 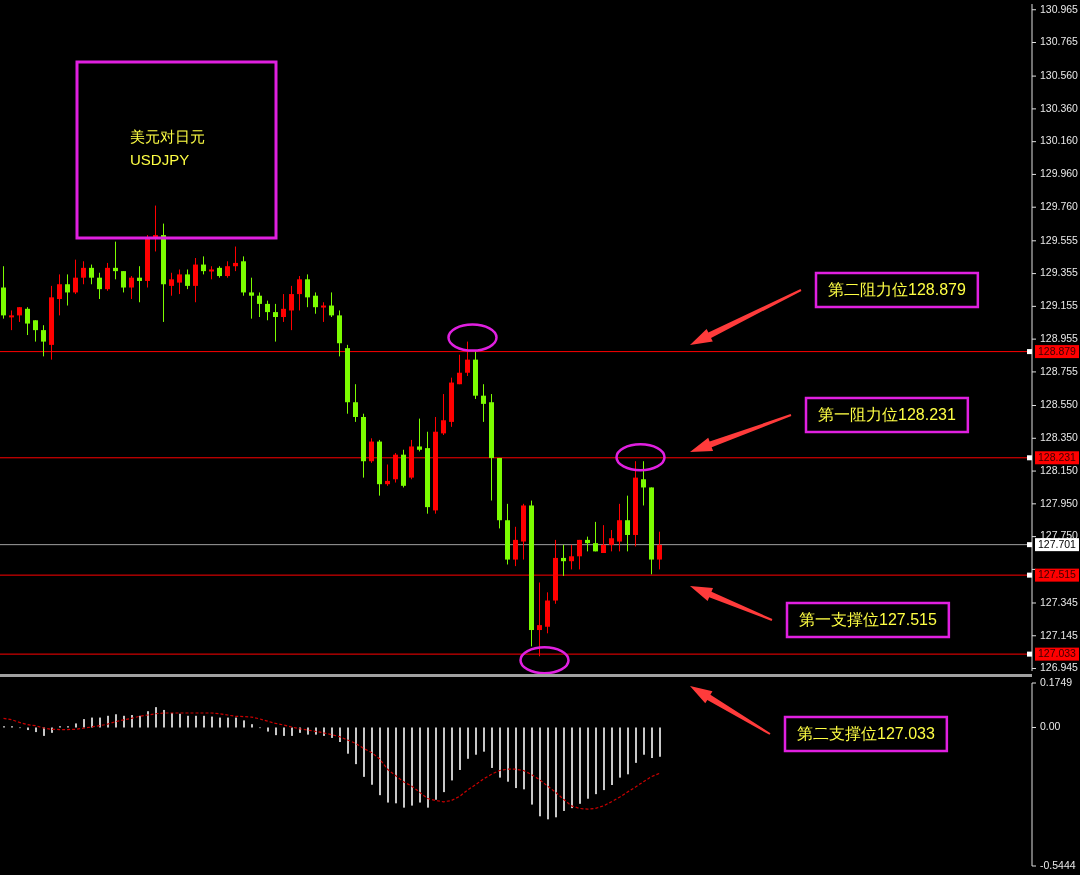 What do you see at coordinates (1059, 634) in the screenshot?
I see `y-tick-label: 127.145` at bounding box center [1059, 634].